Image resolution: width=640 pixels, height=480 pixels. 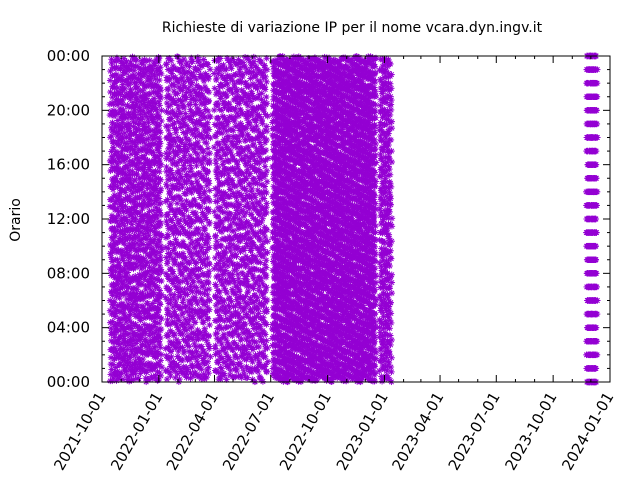 I want to click on y-axis-label: Orario, so click(x=16, y=220).